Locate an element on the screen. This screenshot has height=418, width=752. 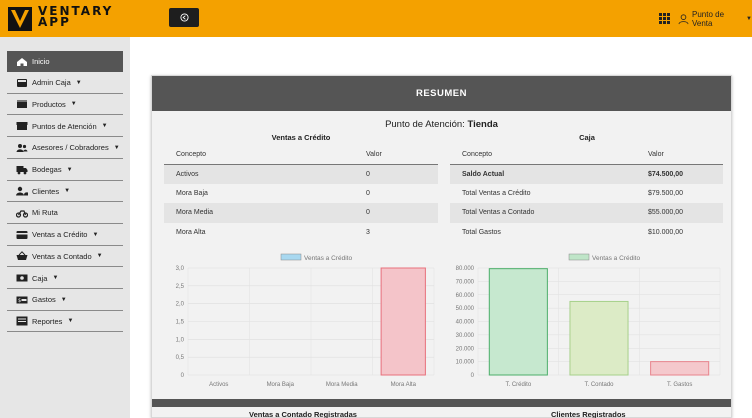
table-row: Mora Alta 3 is located at coordinates (301, 233).